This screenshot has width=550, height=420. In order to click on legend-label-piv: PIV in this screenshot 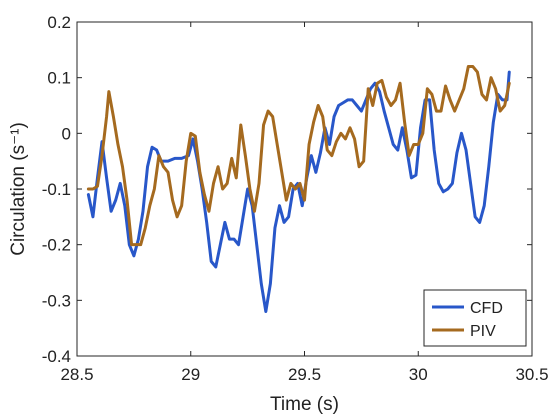, I will do `click(483, 331)`.